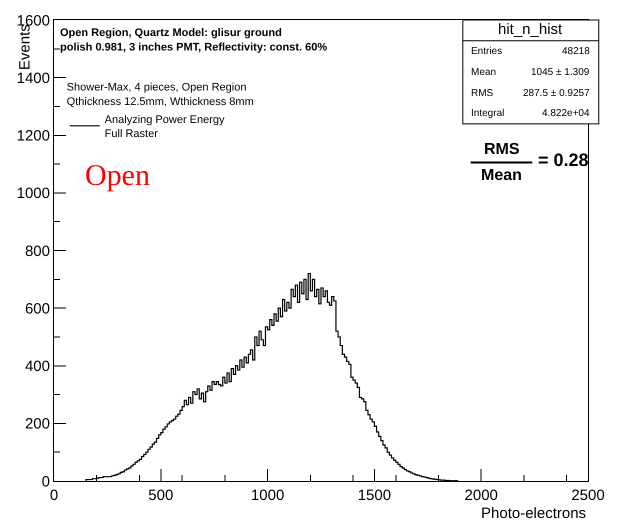  Describe the element at coordinates (375, 495) in the screenshot. I see `x-tick-label: 1500` at that location.